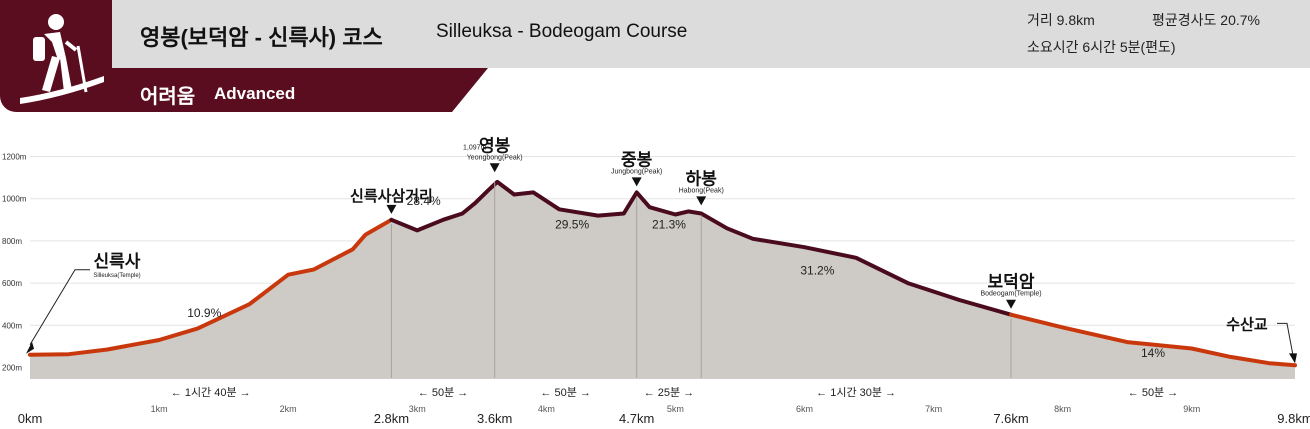 Image resolution: width=1310 pixels, height=429 pixels. I want to click on marker-label: 영봉, so click(495, 145).